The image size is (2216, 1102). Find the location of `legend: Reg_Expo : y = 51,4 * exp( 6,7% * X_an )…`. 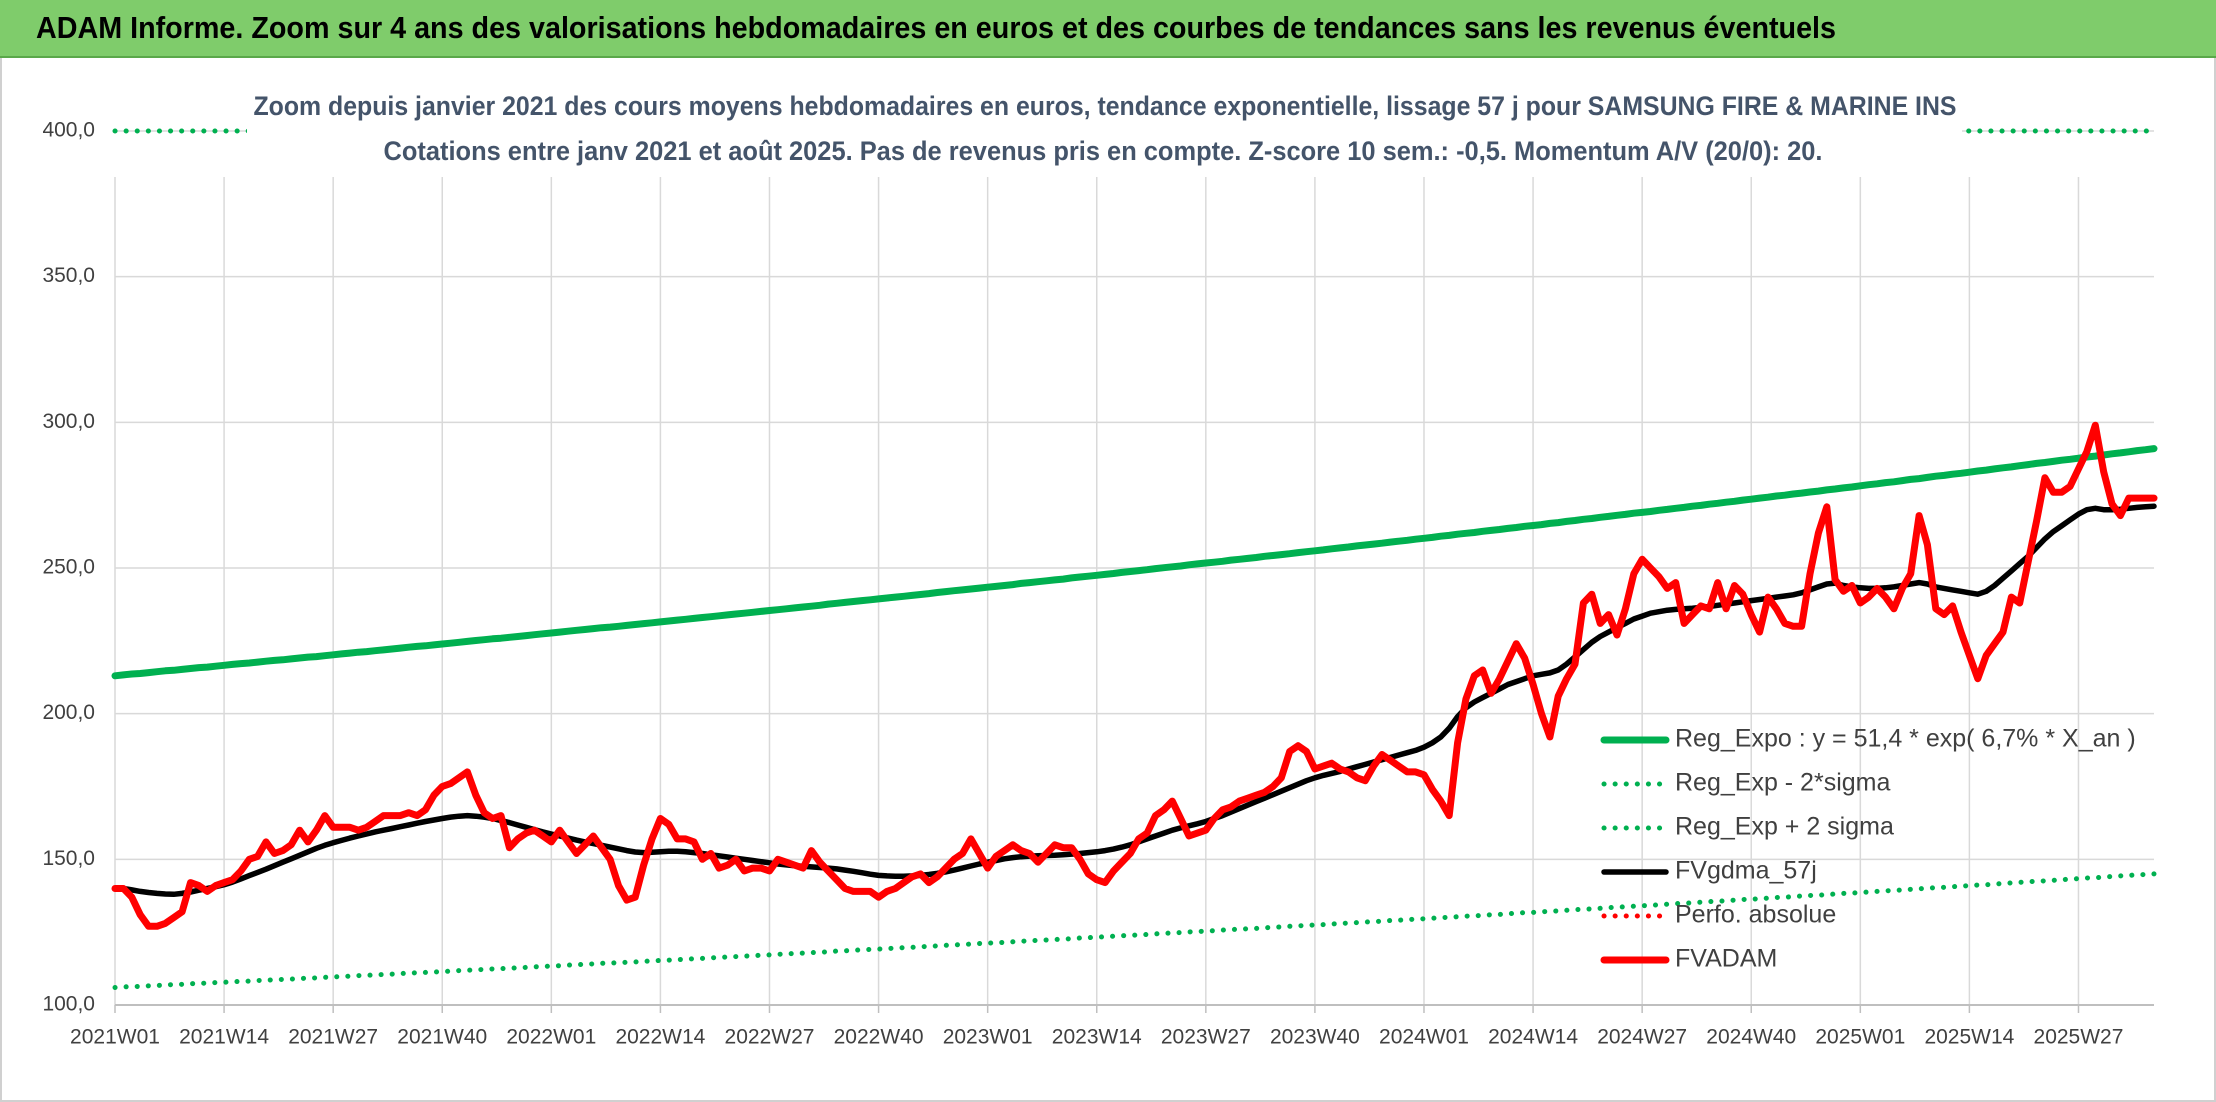

legend: Reg_Expo : y = 51,4 * exp( 6,7% * X_an )… is located at coordinates (1868, 849).